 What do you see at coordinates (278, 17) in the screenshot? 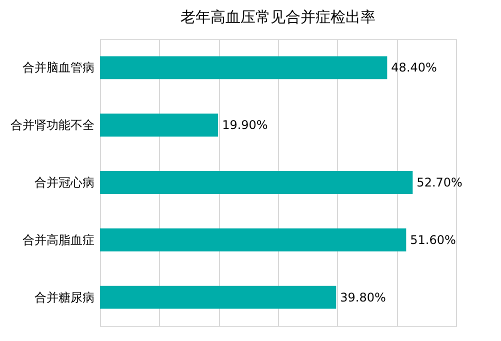
I see `chart-title: 老年高血压常见合并症检出率` at bounding box center [278, 17].